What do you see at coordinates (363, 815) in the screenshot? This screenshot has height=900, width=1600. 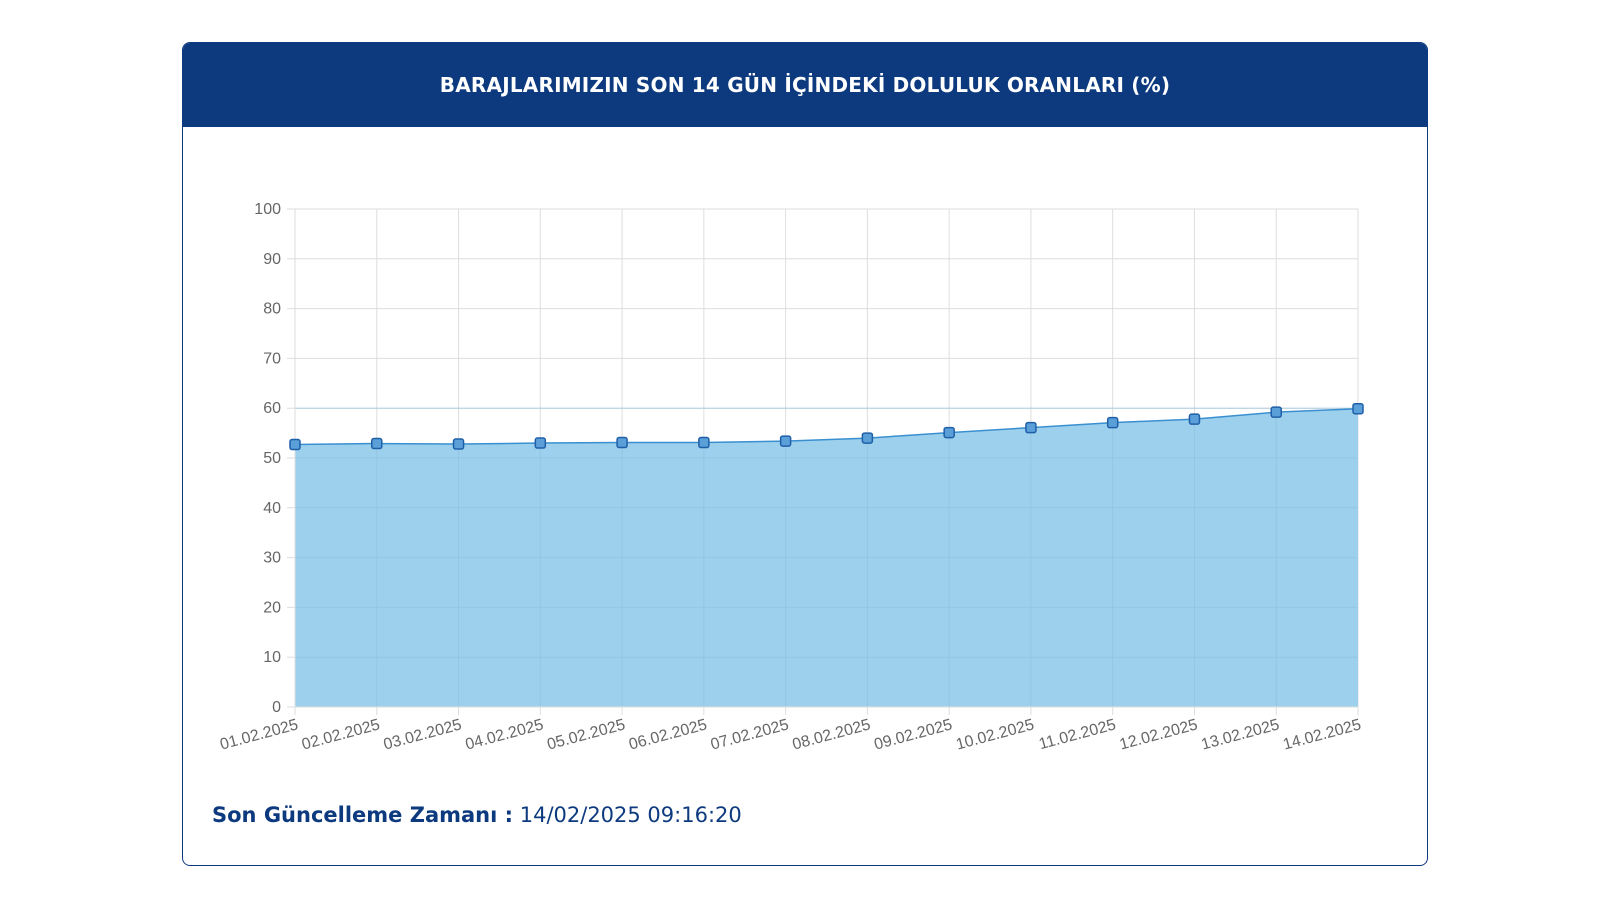 I see `last-update-label: Son Güncelleme Zamanı :` at bounding box center [363, 815].